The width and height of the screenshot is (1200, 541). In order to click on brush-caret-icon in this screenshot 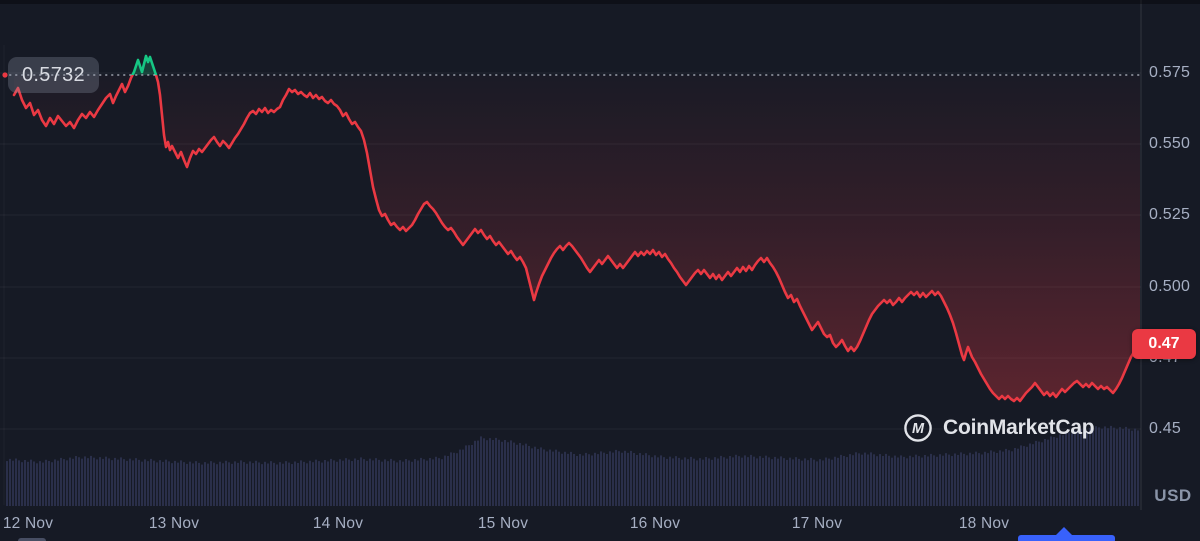, I will do `click(1064, 531)`.